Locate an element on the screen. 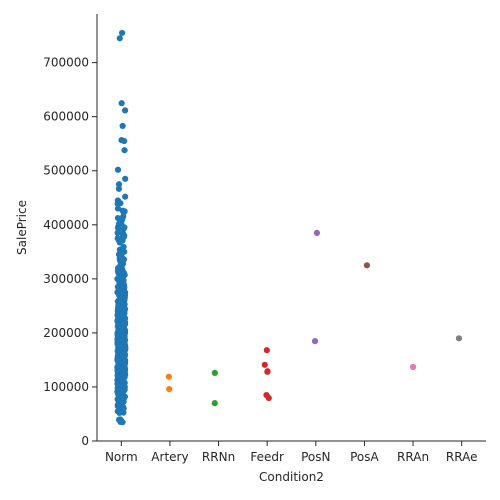 The width and height of the screenshot is (500, 500). y-tick-label: 300000 is located at coordinates (66, 279).